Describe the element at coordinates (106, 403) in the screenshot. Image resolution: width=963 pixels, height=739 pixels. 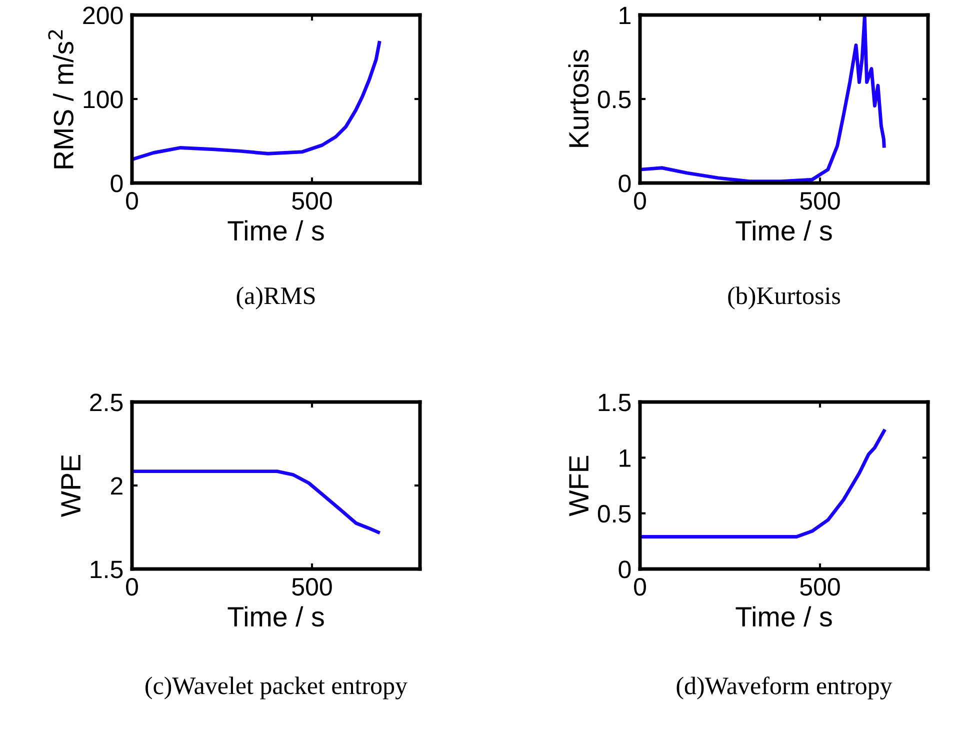
I see `y-tick-label: 2.5` at that location.